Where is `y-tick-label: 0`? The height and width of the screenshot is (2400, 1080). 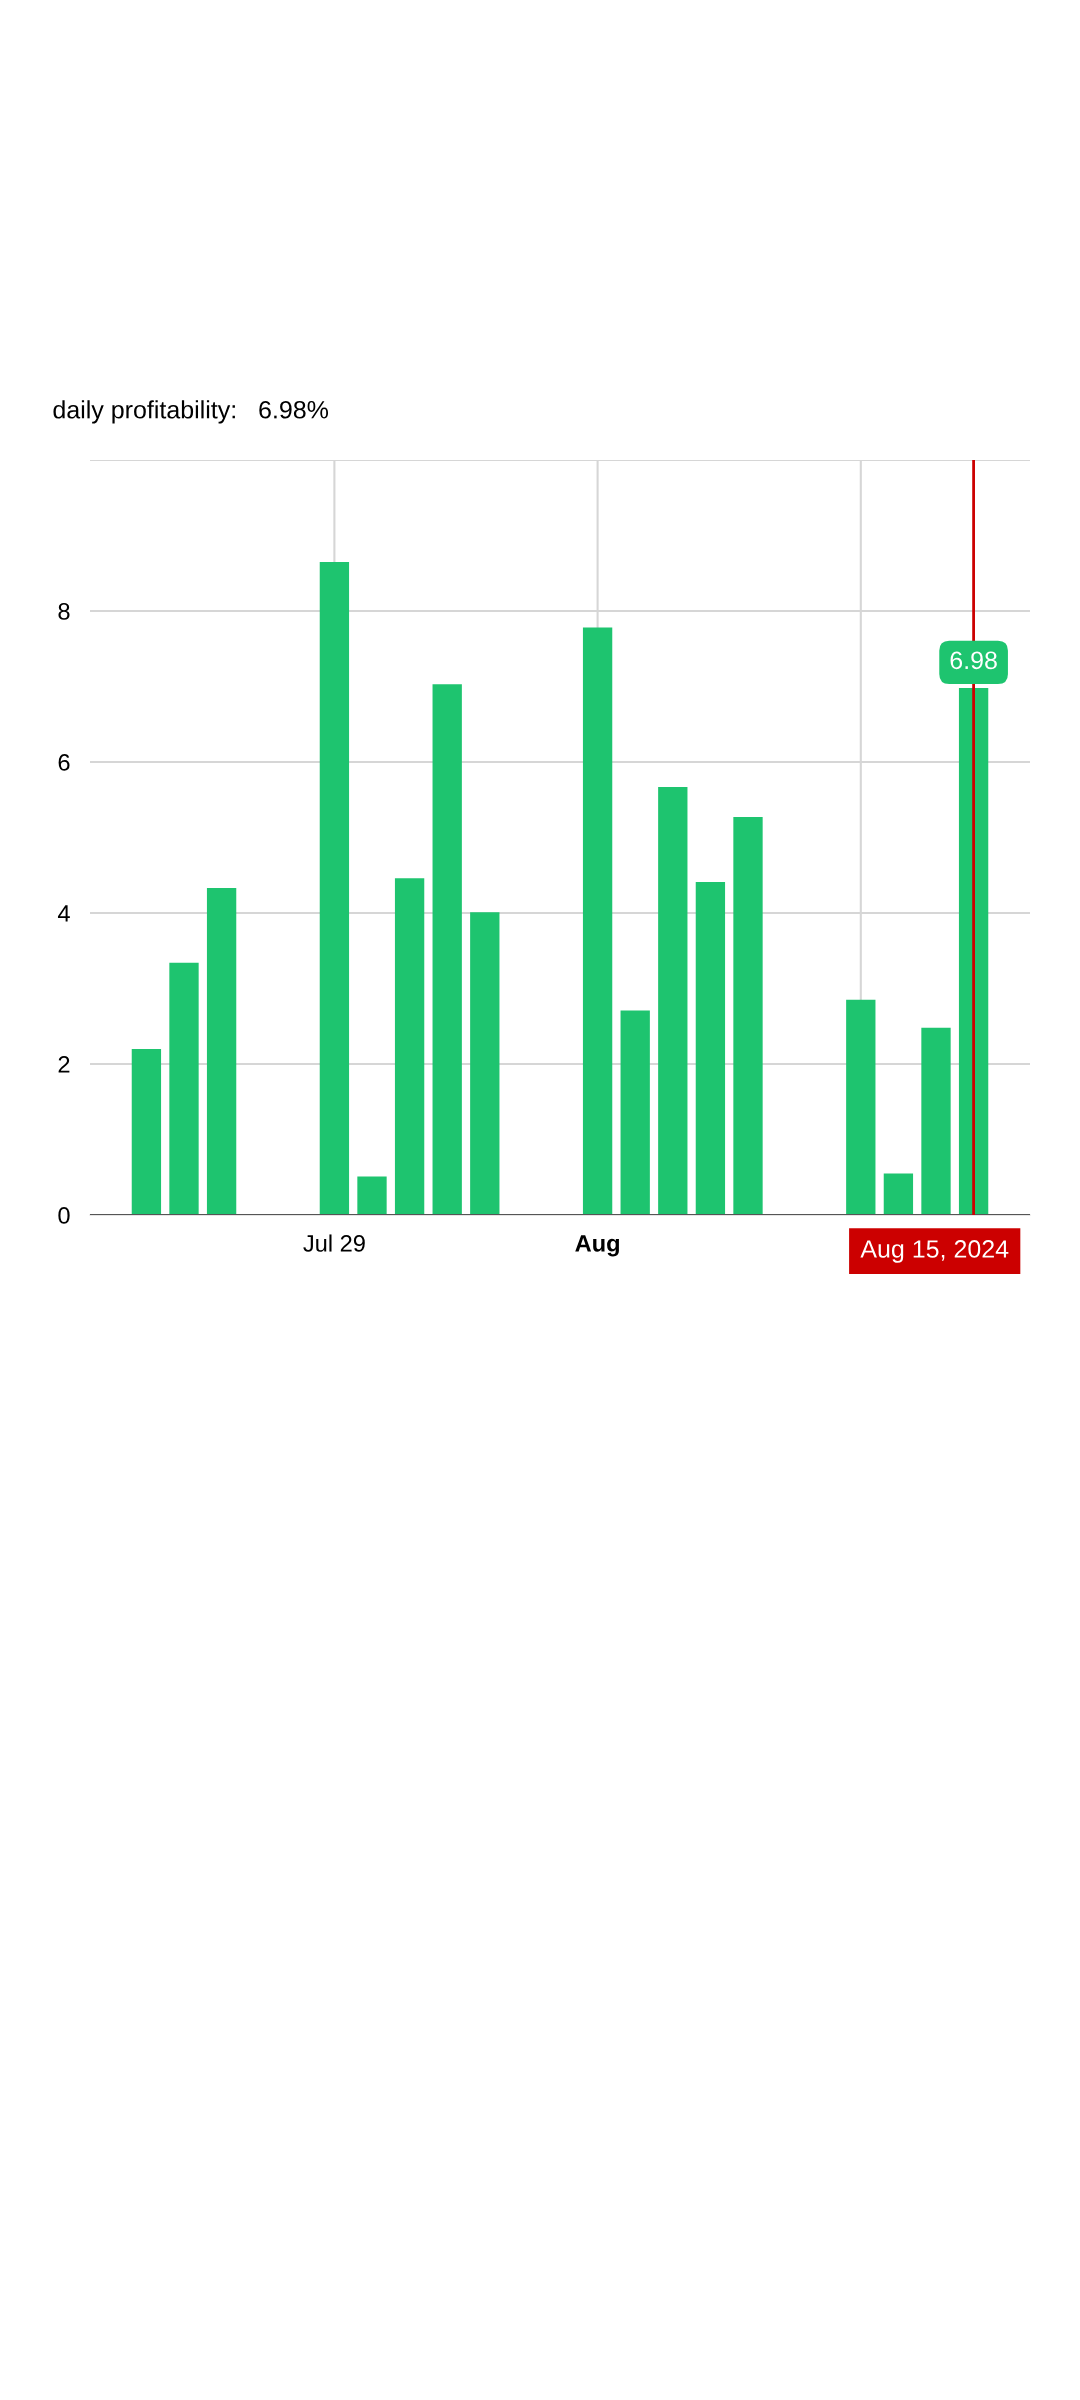
y-tick-label: 0 is located at coordinates (64, 1215).